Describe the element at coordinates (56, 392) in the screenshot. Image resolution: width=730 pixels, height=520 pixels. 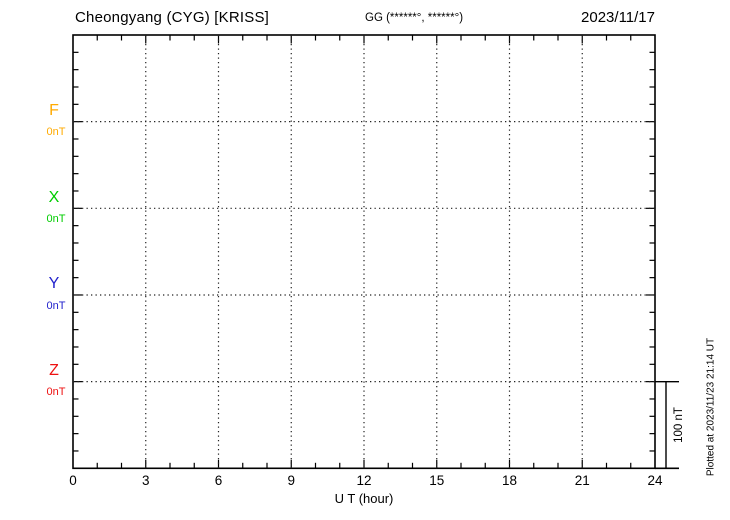
I see `component-Z-baseline-label: 0nT` at that location.